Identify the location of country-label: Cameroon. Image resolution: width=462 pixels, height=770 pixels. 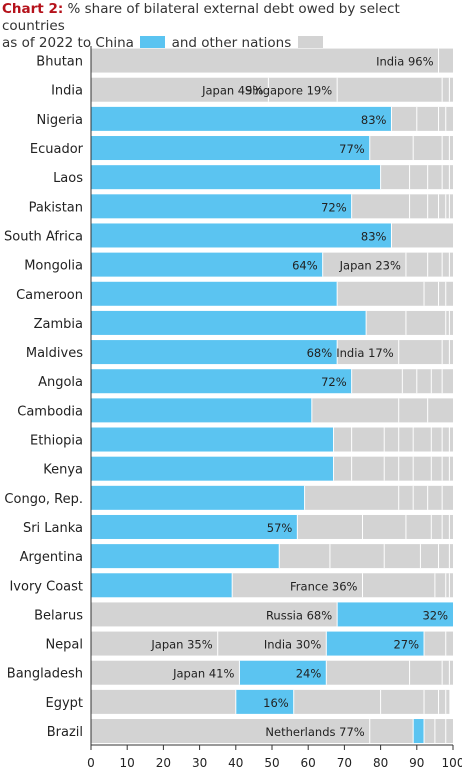
(49, 295).